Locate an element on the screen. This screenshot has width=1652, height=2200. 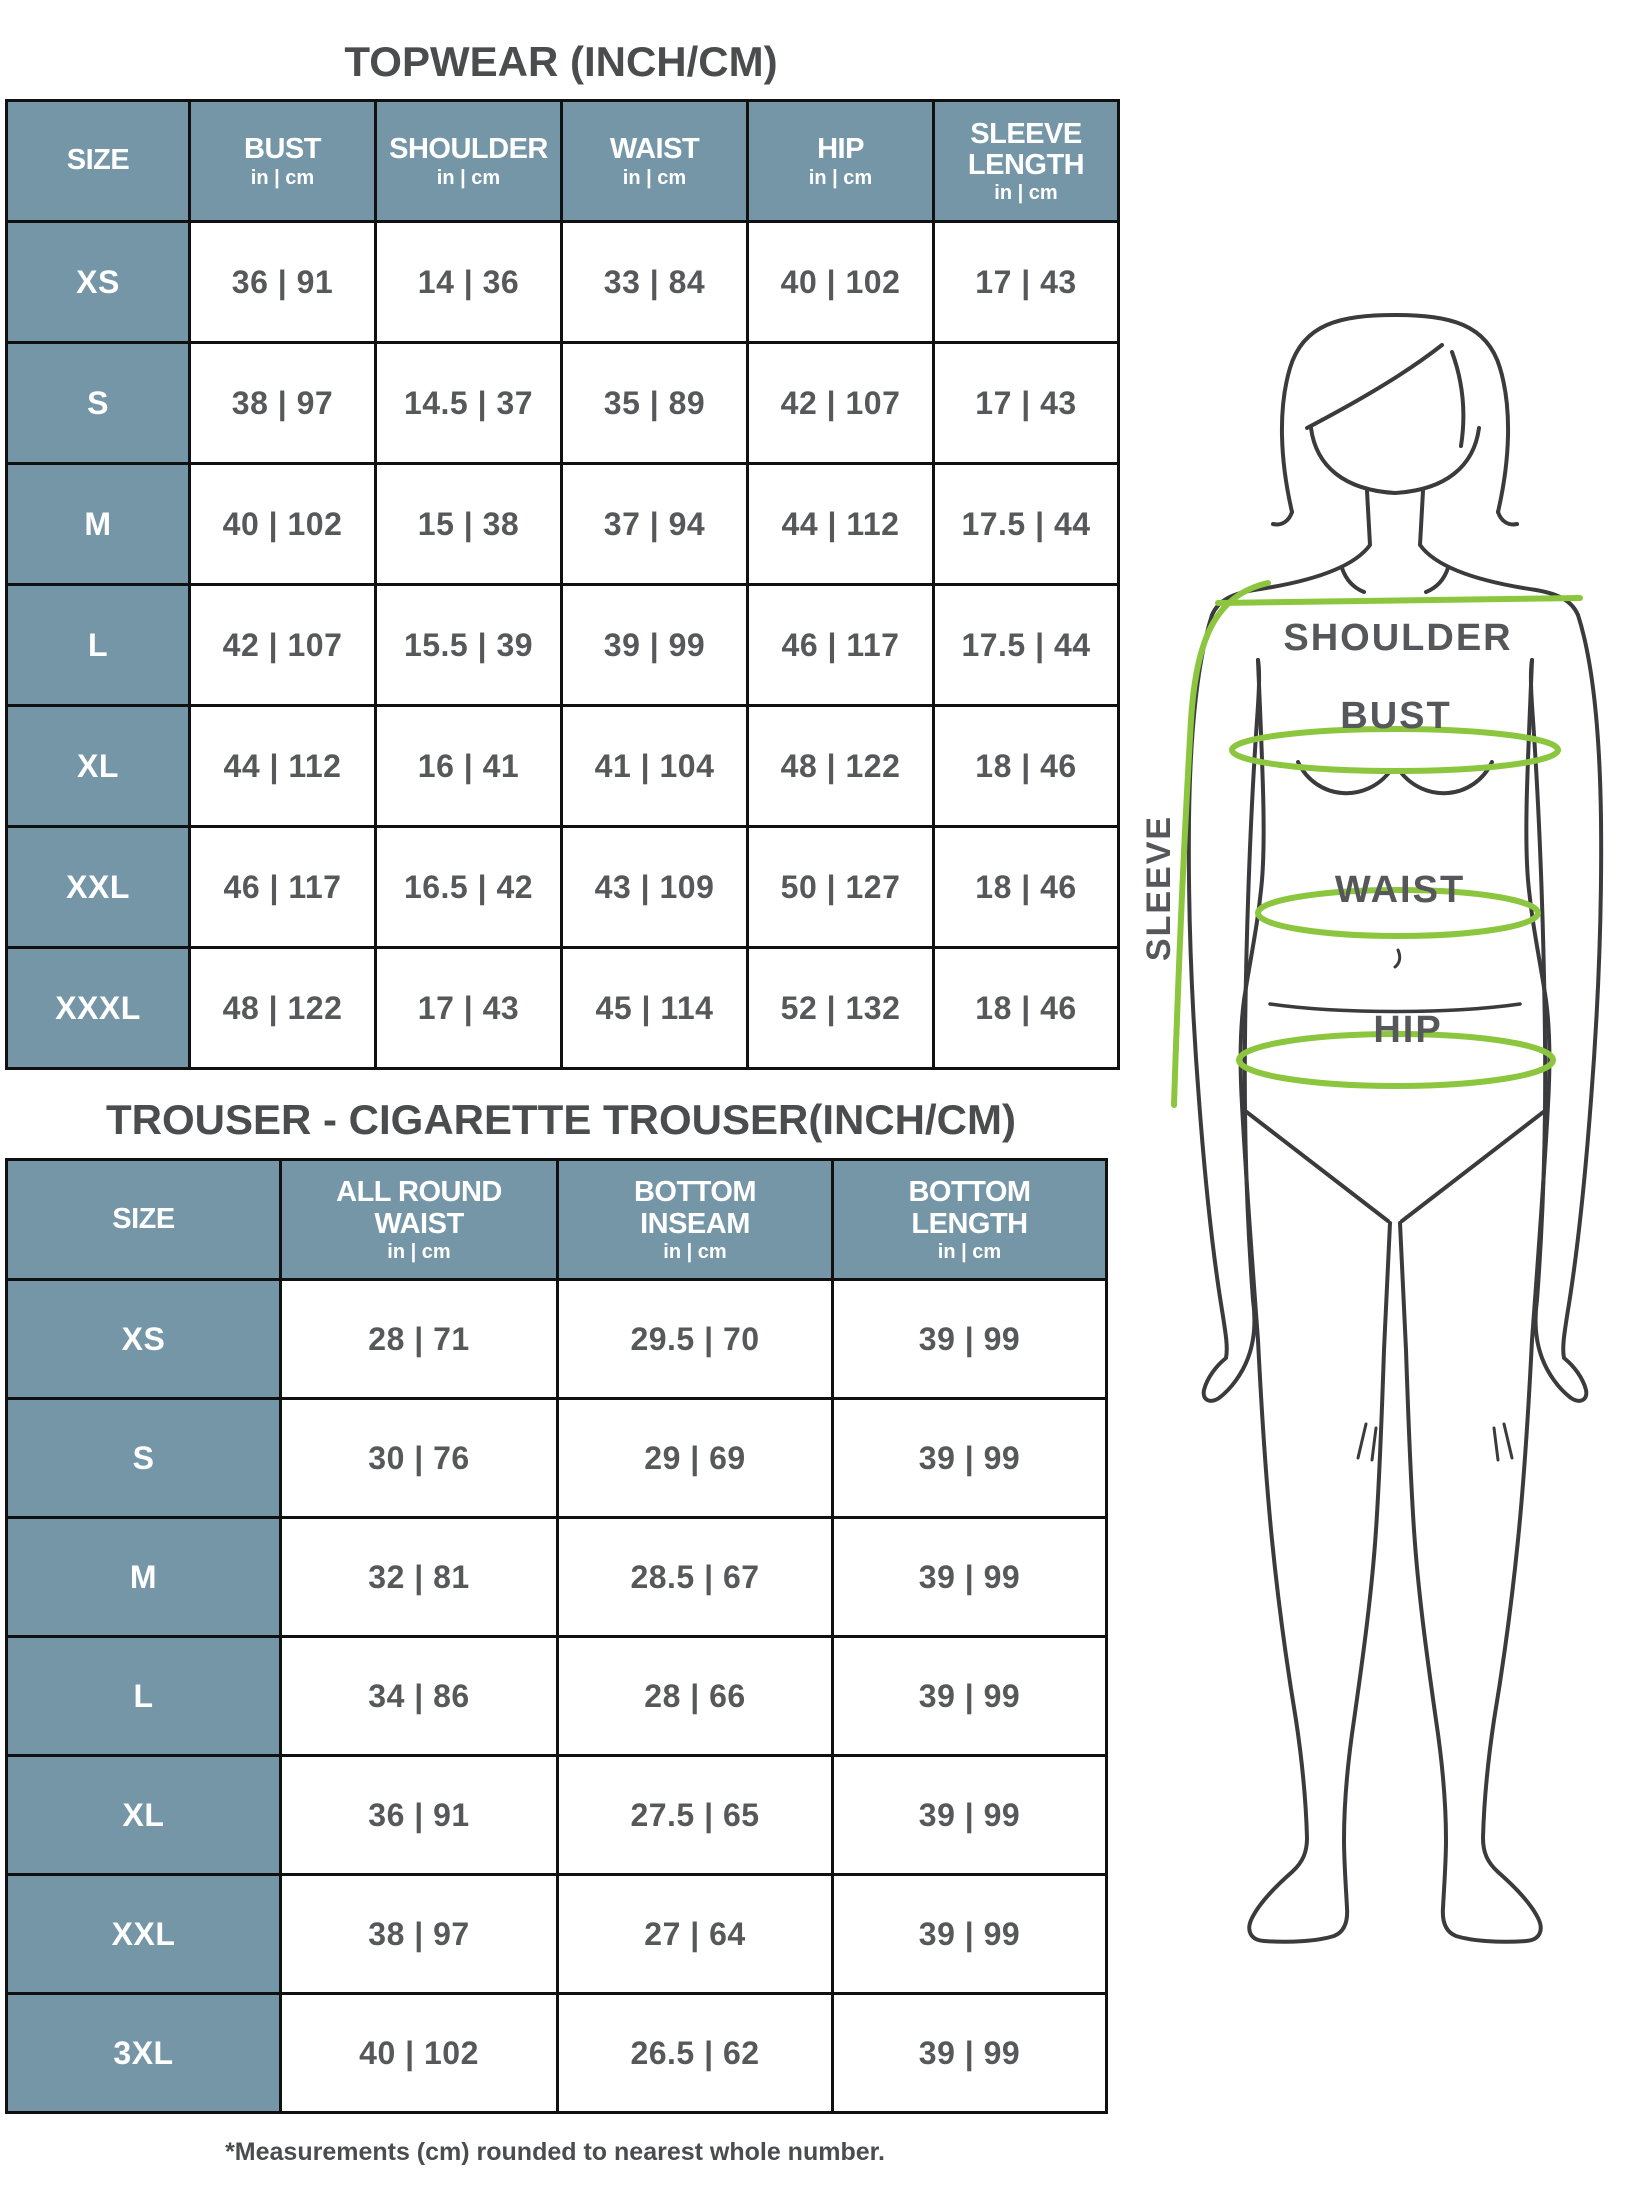
bikini-left-line is located at coordinates (1316, 1165).